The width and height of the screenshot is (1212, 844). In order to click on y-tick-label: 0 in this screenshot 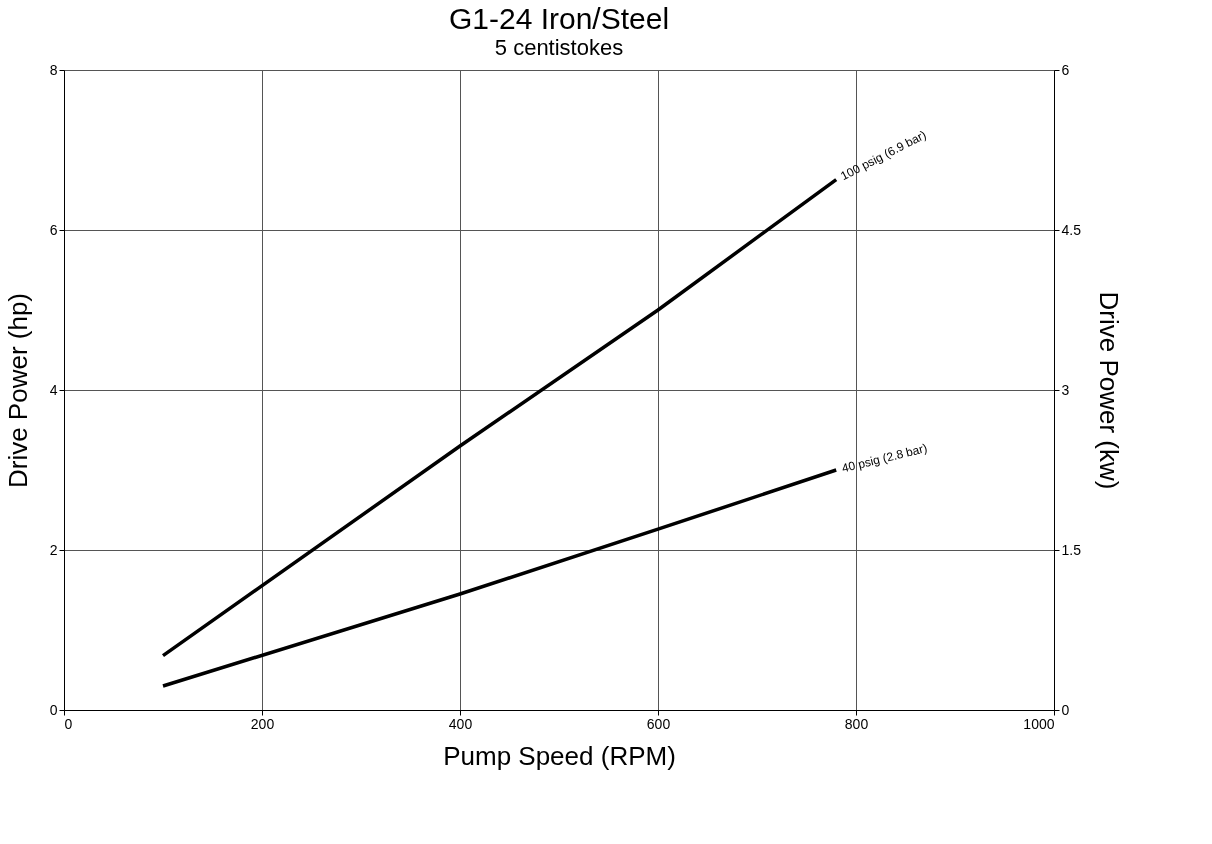, I will do `click(53, 709)`.